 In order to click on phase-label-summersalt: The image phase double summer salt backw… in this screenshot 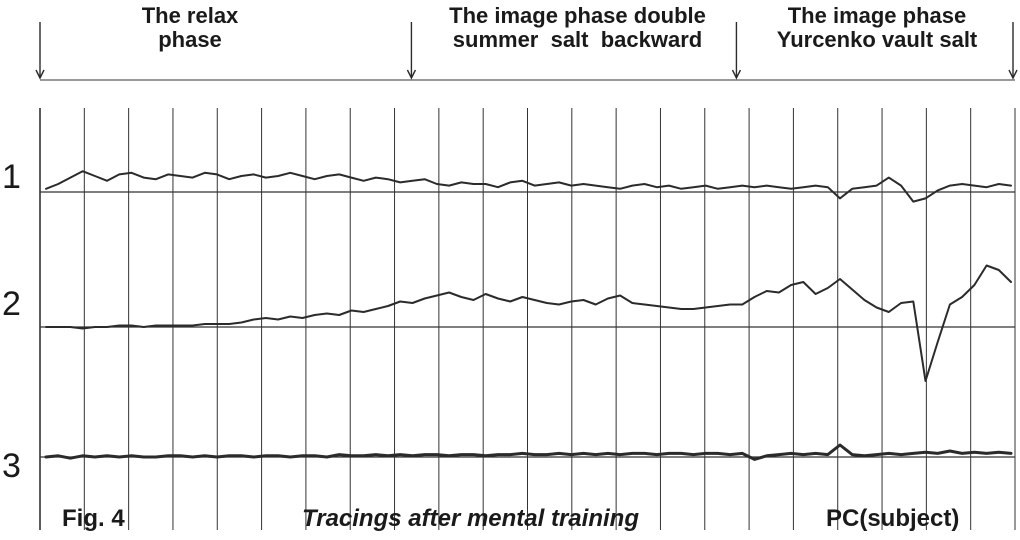, I will do `click(577, 28)`.